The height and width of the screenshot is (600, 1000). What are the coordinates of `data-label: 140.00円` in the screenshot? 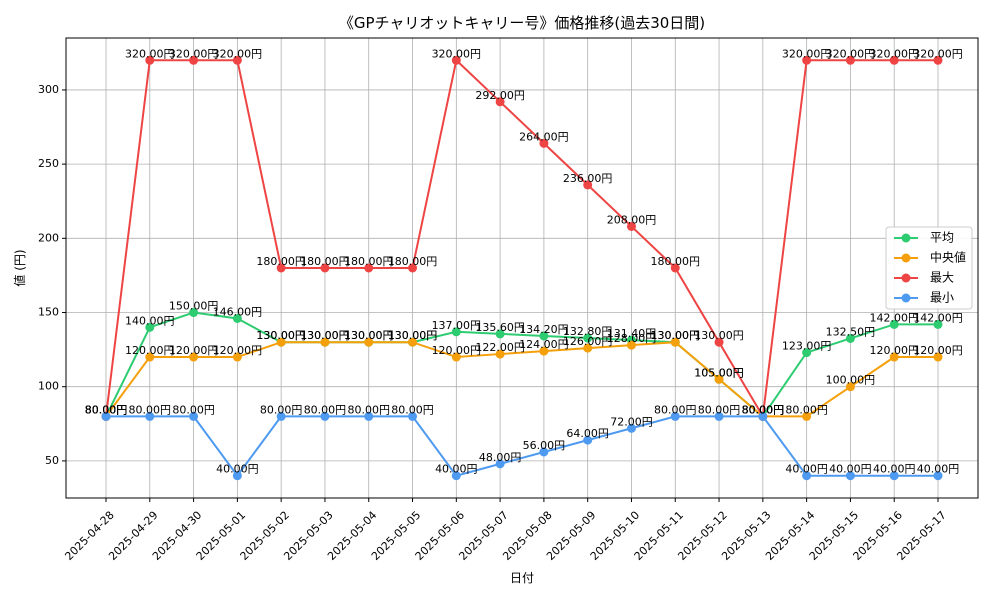 It's located at (150, 320).